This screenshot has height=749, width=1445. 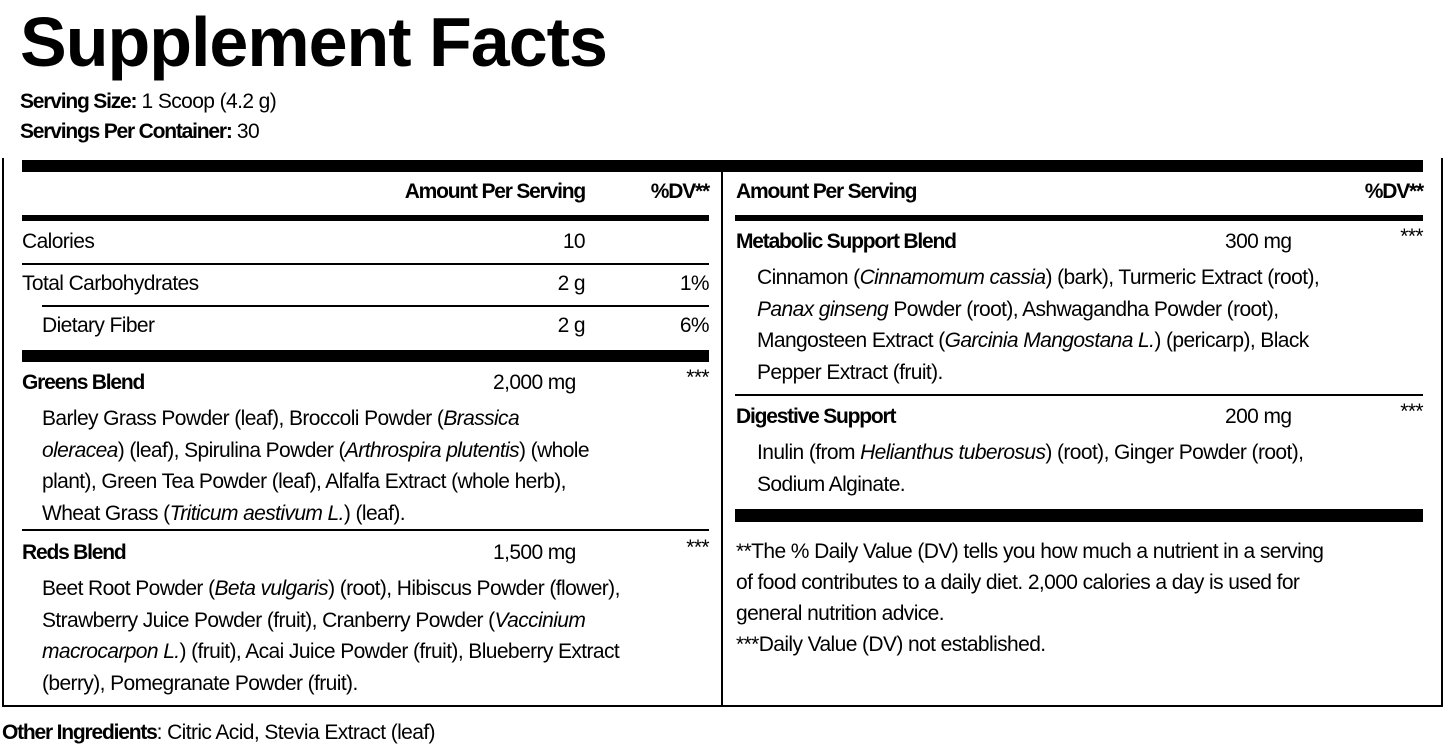 What do you see at coordinates (1038, 373) in the screenshot?
I see `ingredient-line: Pepper Extract (fruit).` at bounding box center [1038, 373].